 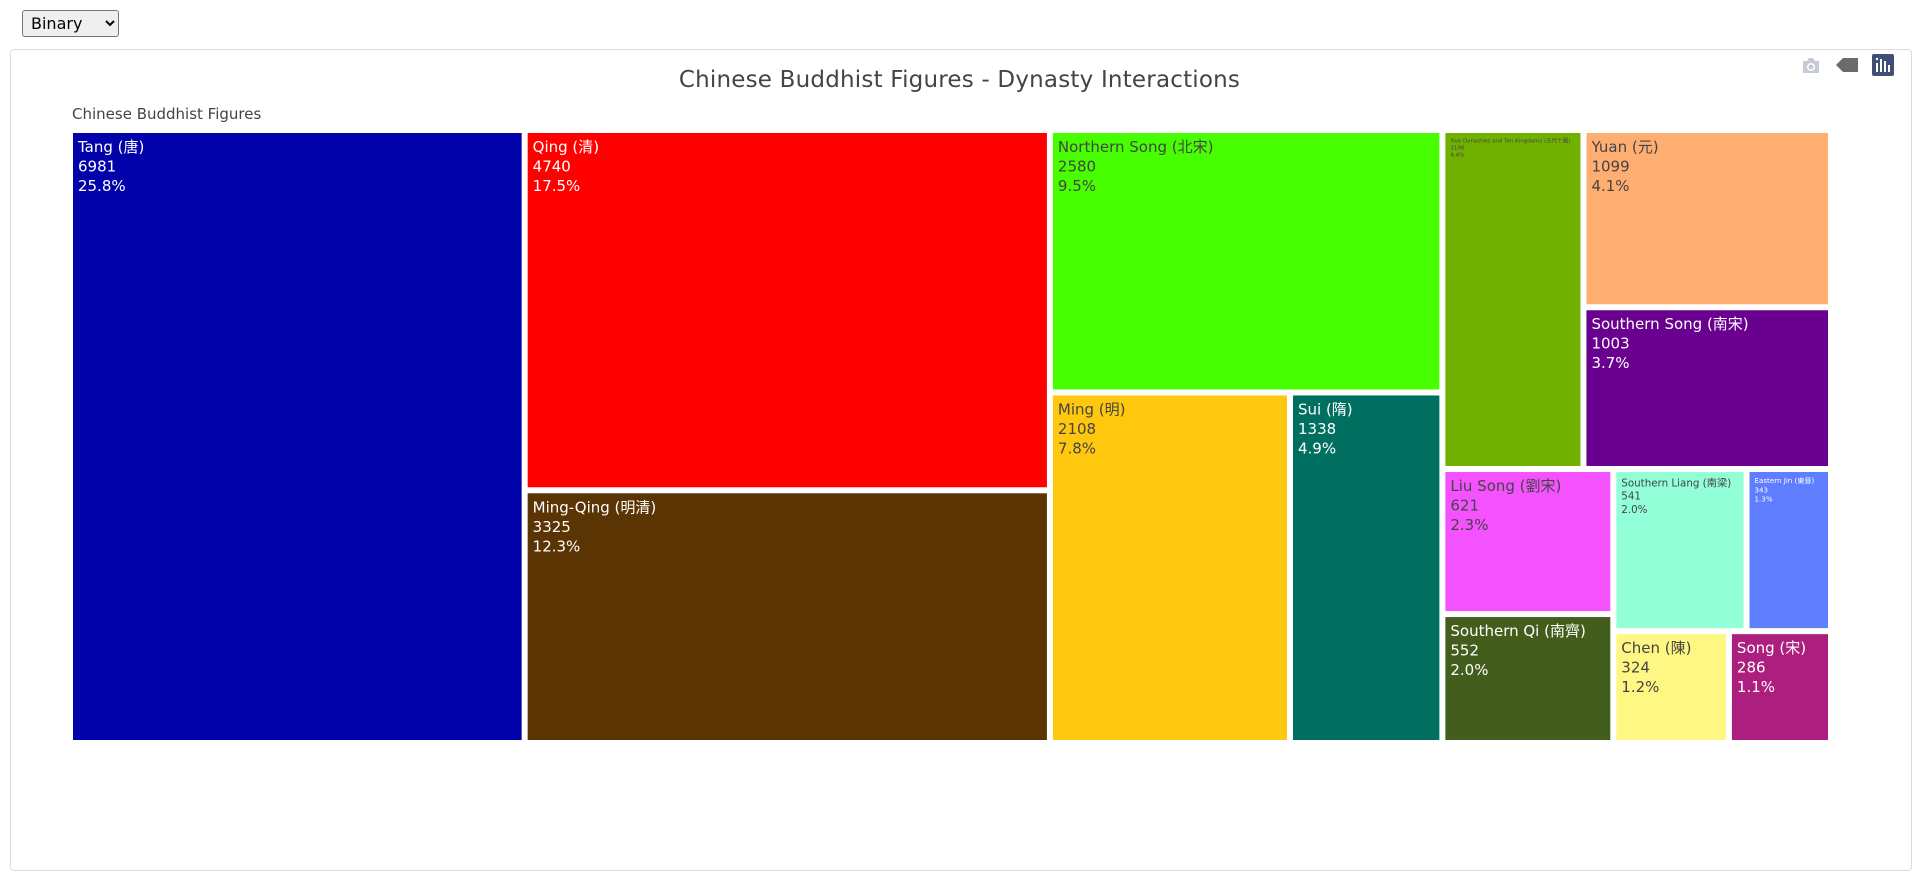 What do you see at coordinates (1136, 147) in the screenshot?
I see `treemap-tile-label: Northern Song (北宋)` at bounding box center [1136, 147].